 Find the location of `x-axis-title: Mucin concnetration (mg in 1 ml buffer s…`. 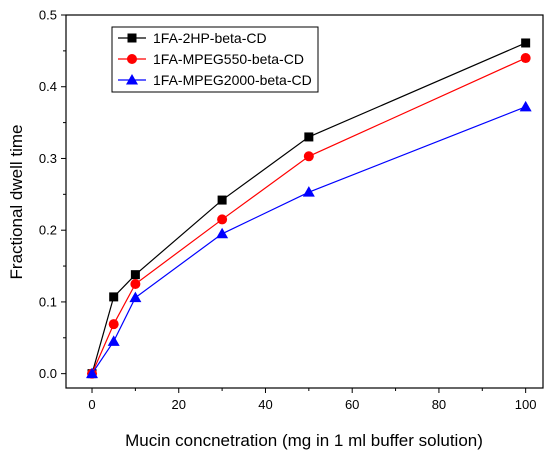

x-axis-title: Mucin concnetration (mg in 1 ml buffer s… is located at coordinates (304, 440).